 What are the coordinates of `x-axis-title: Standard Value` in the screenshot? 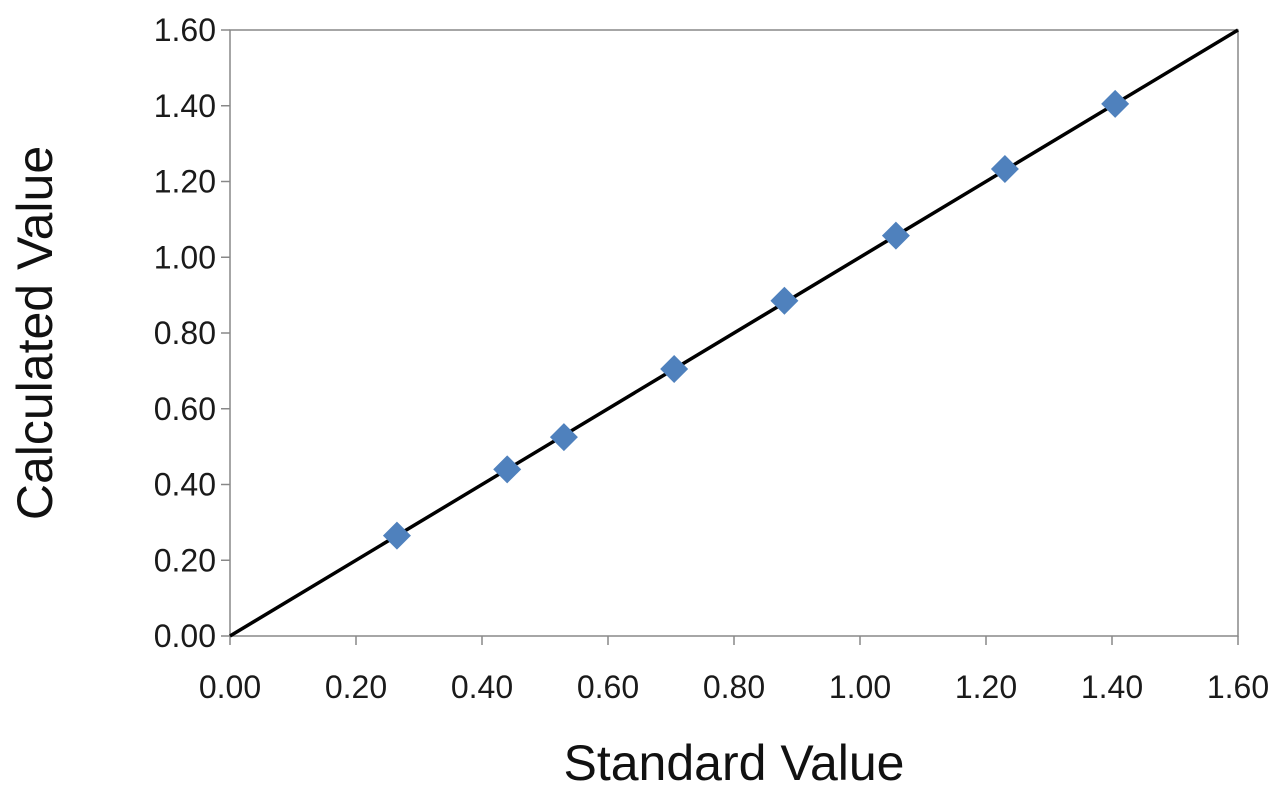 It's located at (734, 762).